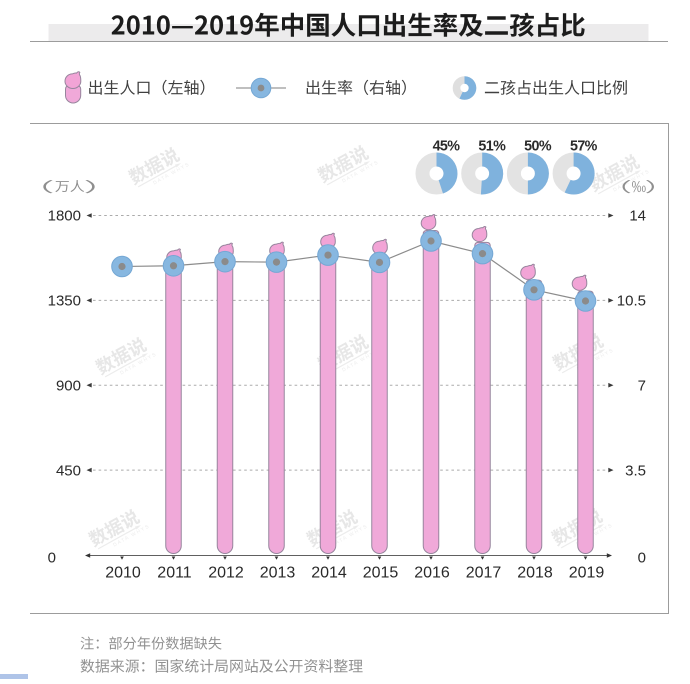  What do you see at coordinates (584, 146) in the screenshot?
I see `svg-text: 57%` at bounding box center [584, 146].